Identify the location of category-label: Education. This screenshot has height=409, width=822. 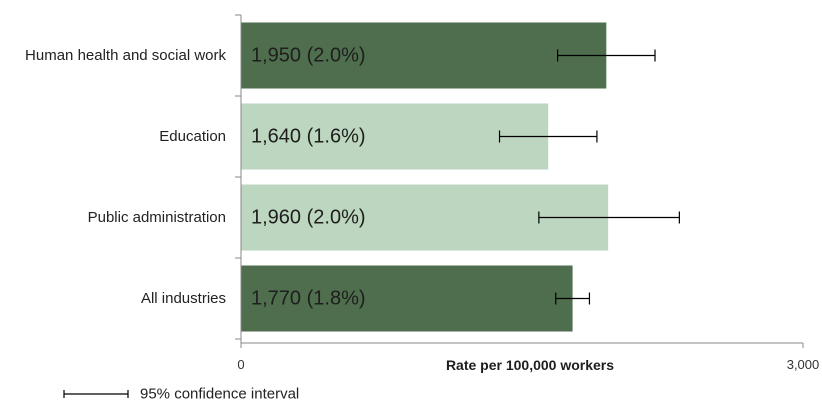
(192, 136).